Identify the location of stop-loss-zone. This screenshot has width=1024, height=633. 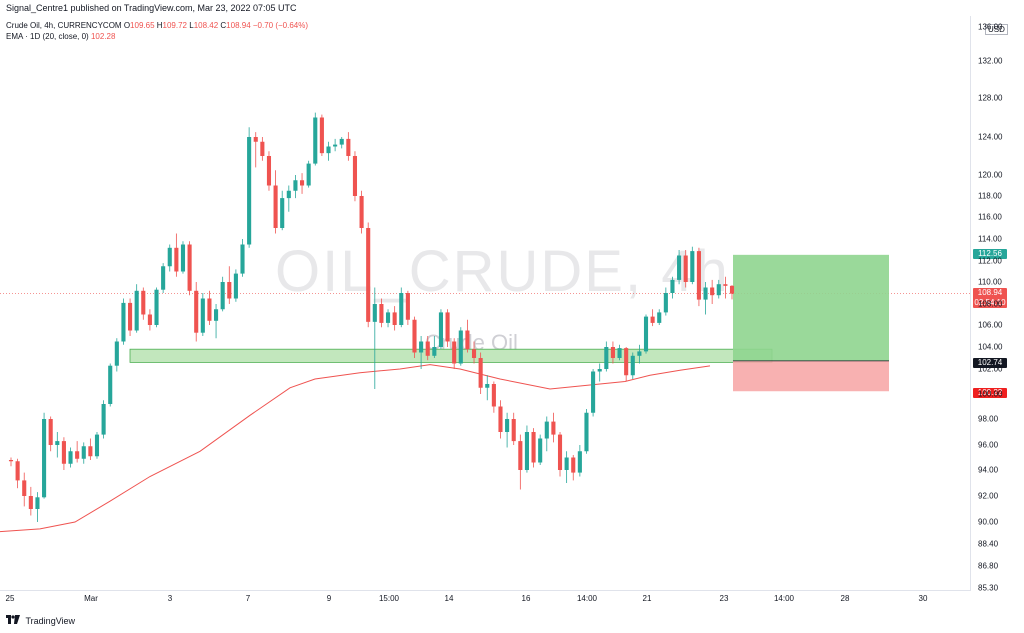
(811, 376).